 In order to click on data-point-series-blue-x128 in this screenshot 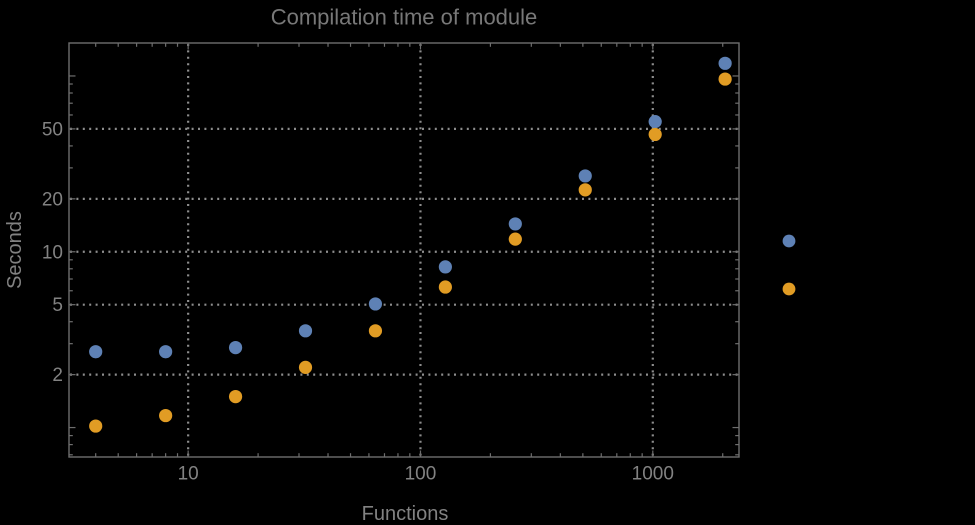, I will do `click(445, 267)`.